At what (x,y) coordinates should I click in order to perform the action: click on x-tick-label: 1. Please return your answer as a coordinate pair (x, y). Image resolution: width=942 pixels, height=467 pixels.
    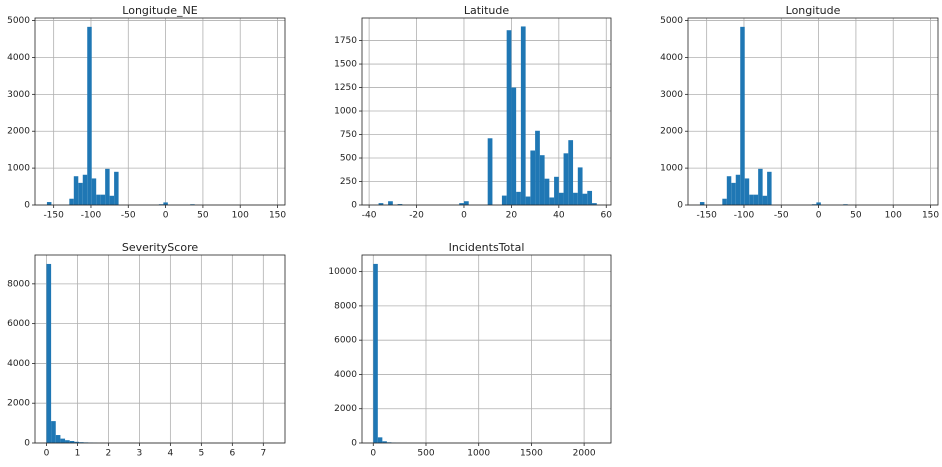
    Looking at the image, I should click on (78, 454).